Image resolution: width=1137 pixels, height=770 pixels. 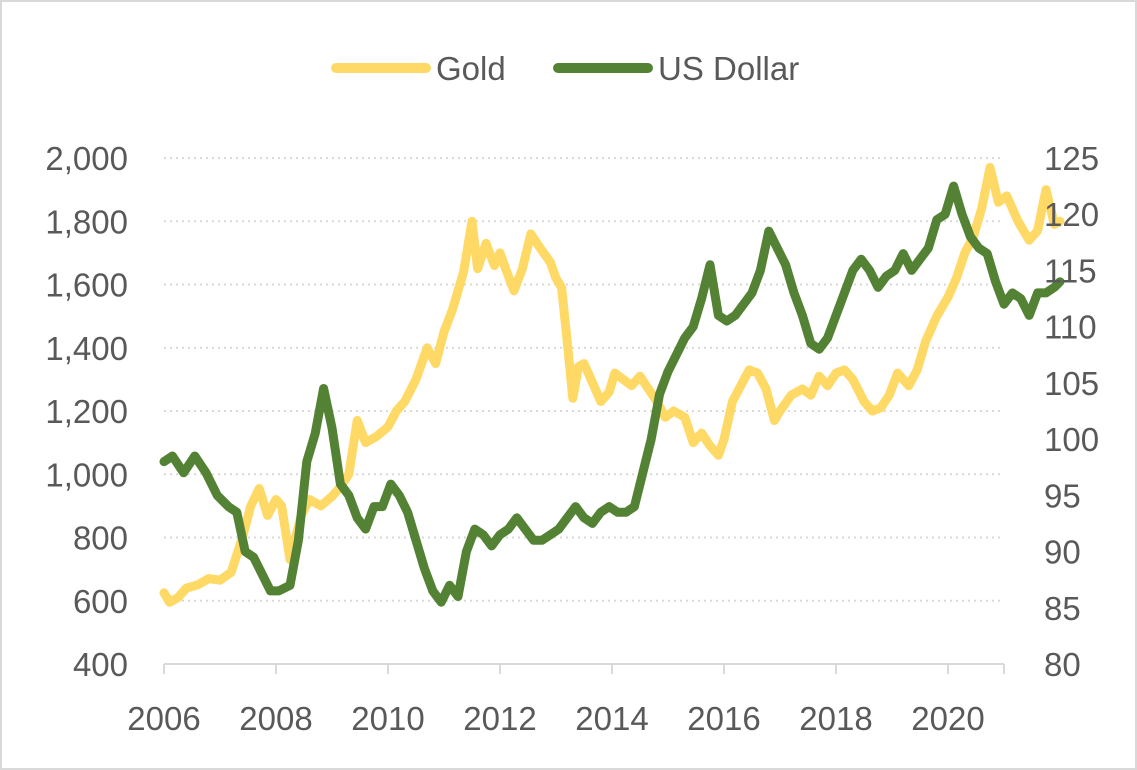 I want to click on y-left-tick-label: 1,000, so click(x=86, y=474).